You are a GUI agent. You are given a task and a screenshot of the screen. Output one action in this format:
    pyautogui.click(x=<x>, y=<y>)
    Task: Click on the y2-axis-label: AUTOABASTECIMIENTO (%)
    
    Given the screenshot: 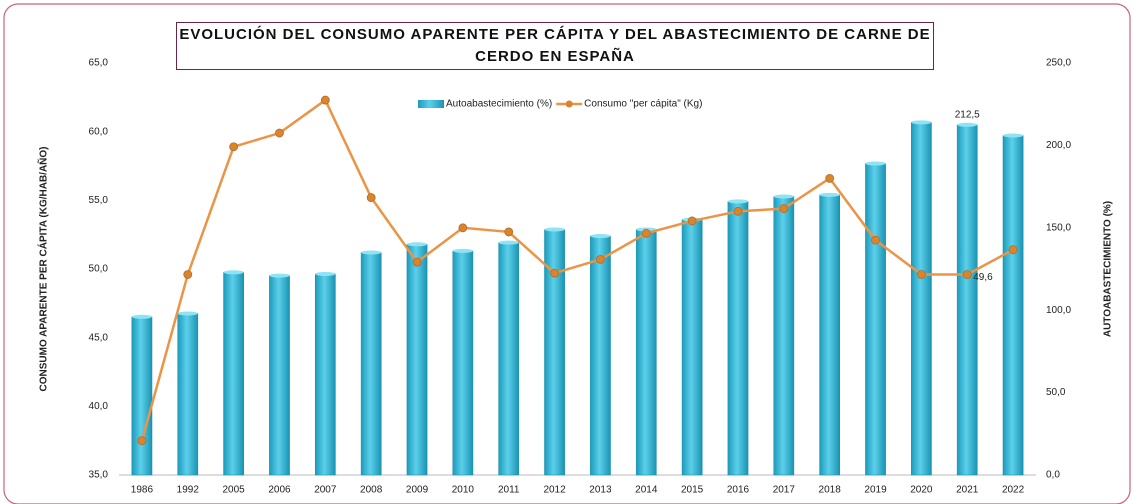 What is the action you would take?
    pyautogui.click(x=1108, y=269)
    